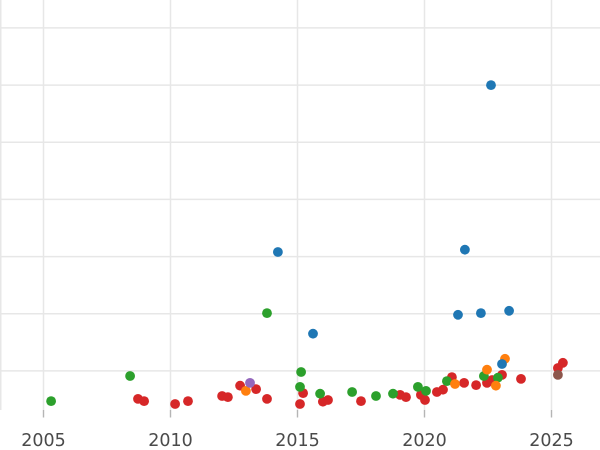  I want to click on x-tick-label: 2020, so click(424, 440).